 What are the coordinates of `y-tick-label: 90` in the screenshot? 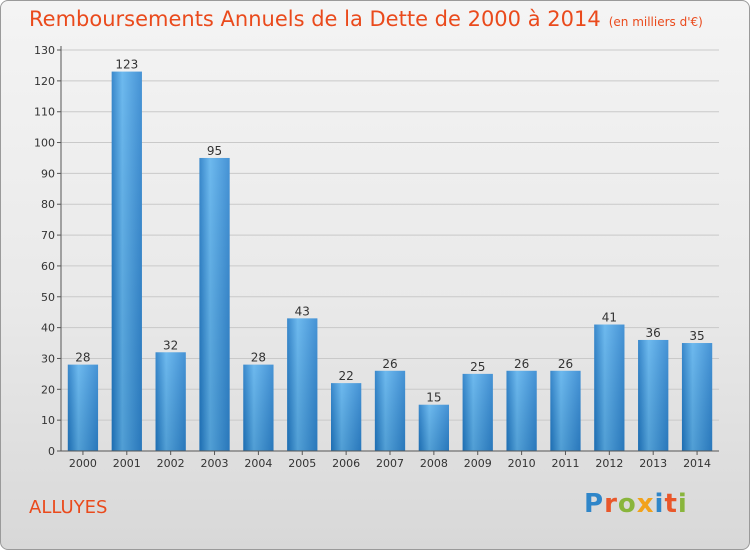 It's located at (48, 173).